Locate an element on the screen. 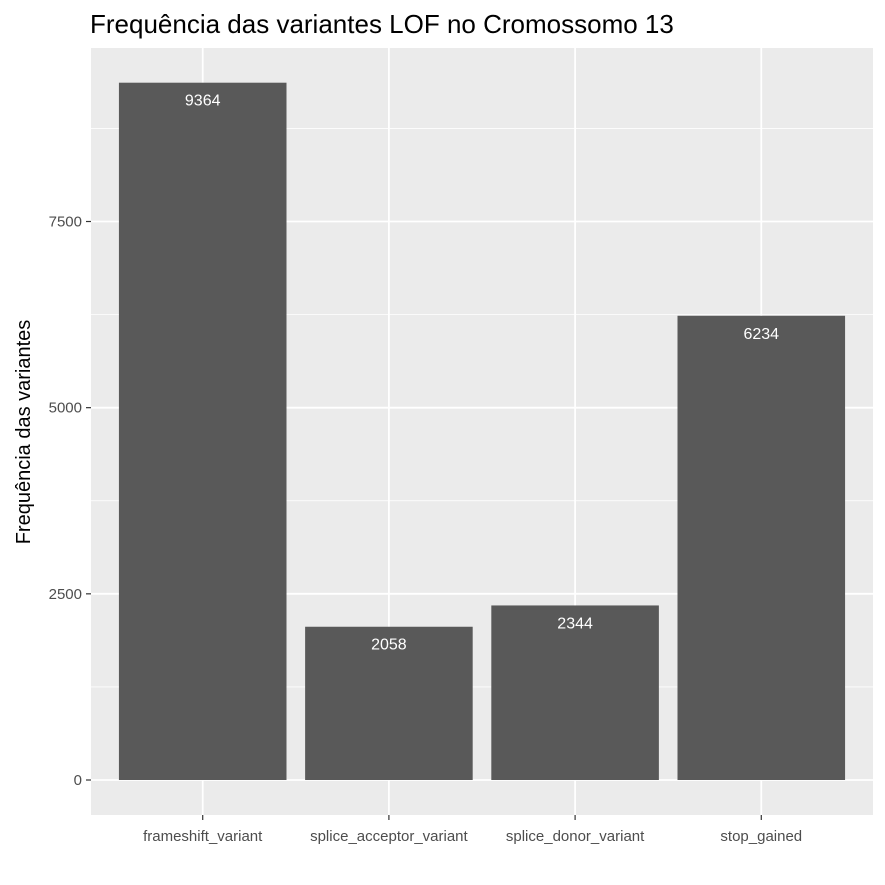 Image resolution: width=885 pixels, height=885 pixels. bar-splice_acceptor_variant is located at coordinates (389, 703).